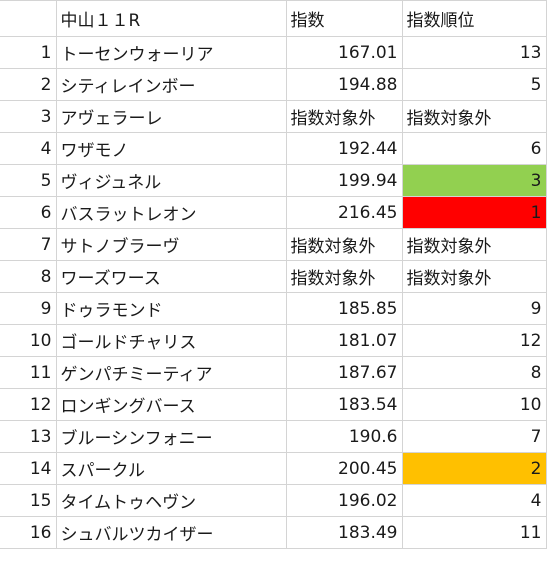  What do you see at coordinates (474, 180) in the screenshot?
I see `rank-value-cell: 3` at bounding box center [474, 180].